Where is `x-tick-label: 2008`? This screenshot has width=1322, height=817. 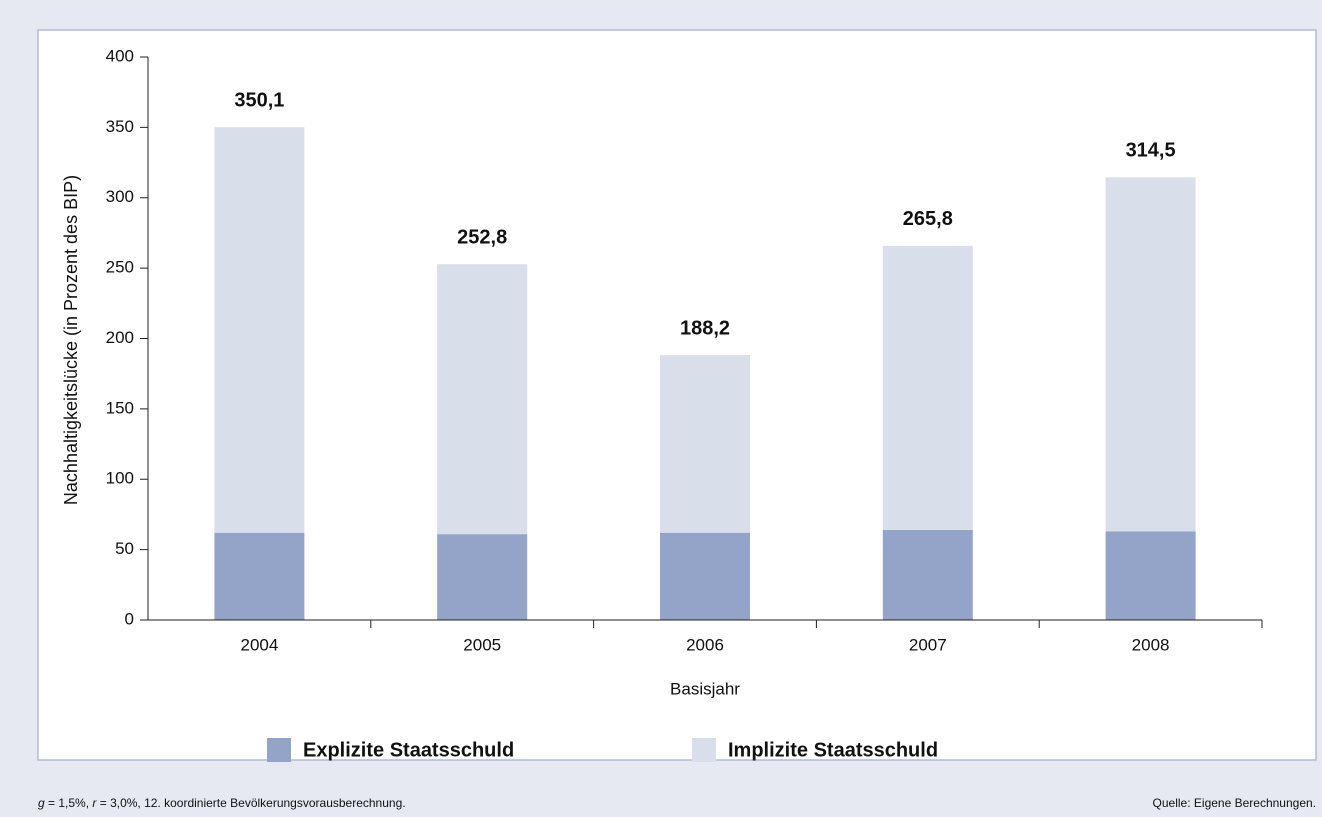
x-tick-label: 2008 is located at coordinates (1151, 644).